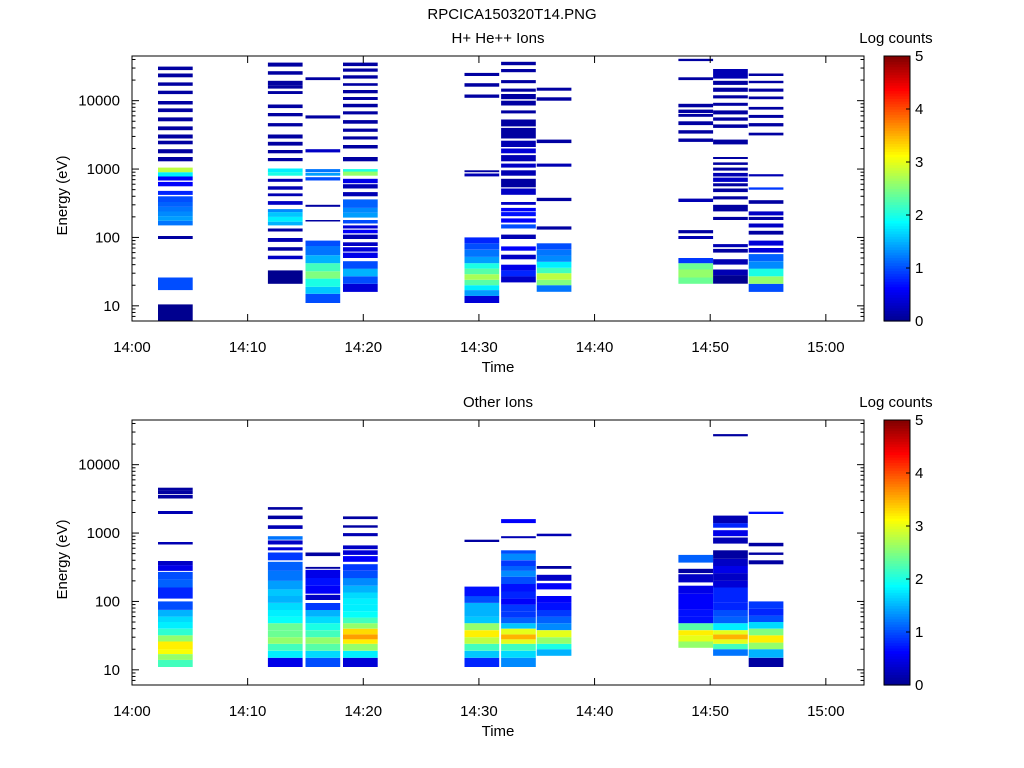 This screenshot has width=1024, height=768. Describe the element at coordinates (99, 101) in the screenshot. I see `y-tick-label: 10000` at that location.